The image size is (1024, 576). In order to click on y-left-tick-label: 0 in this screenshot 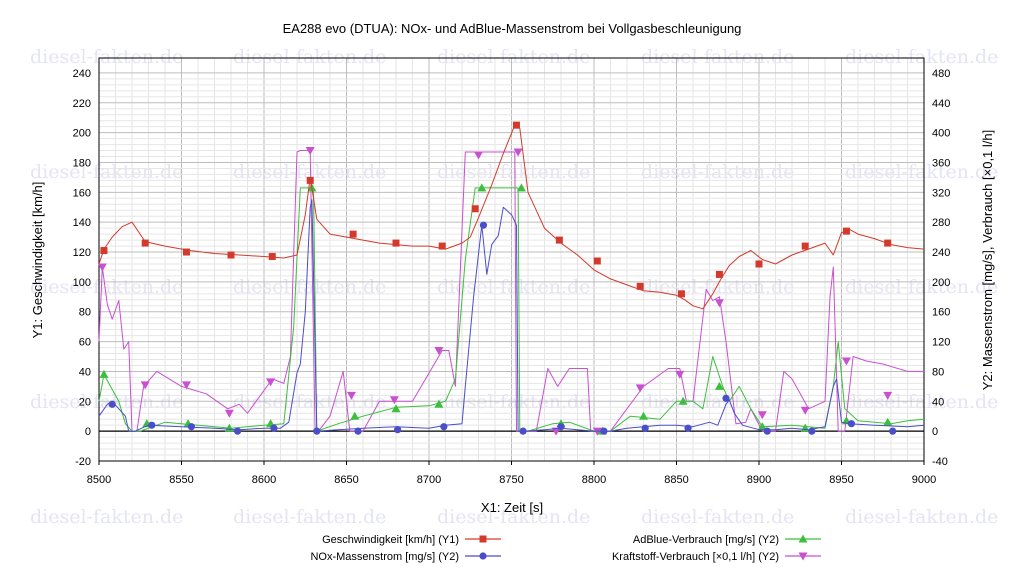, I will do `click(88, 432)`.